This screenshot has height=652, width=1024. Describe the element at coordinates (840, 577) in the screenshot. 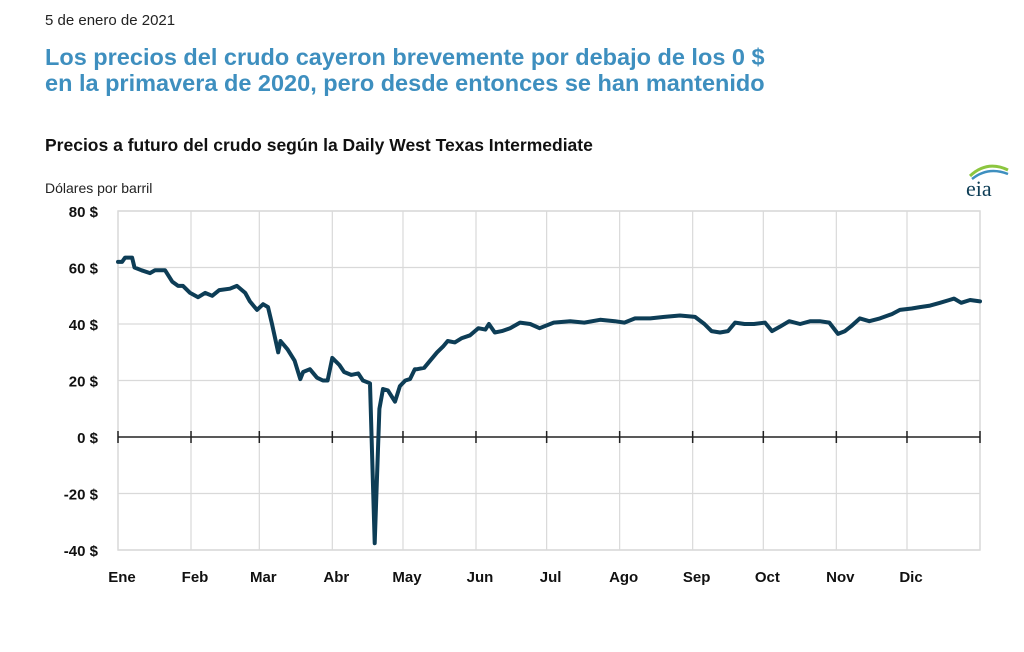

I see `x-tick-label: Nov` at that location.